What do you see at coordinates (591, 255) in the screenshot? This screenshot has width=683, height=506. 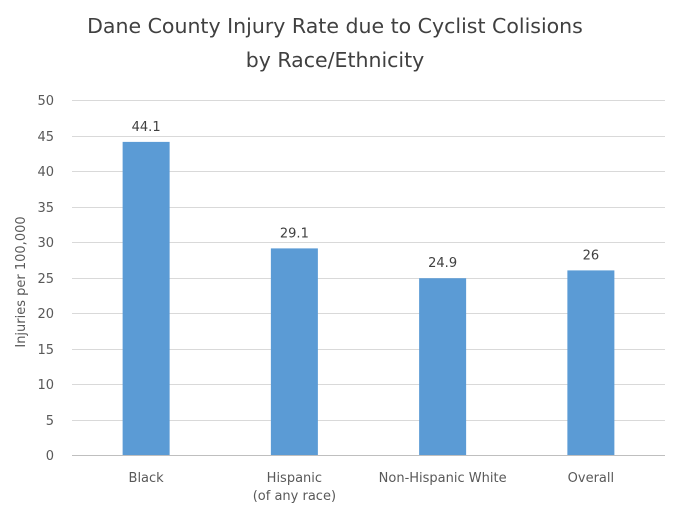 I see `bar-data-label: 26` at bounding box center [591, 255].